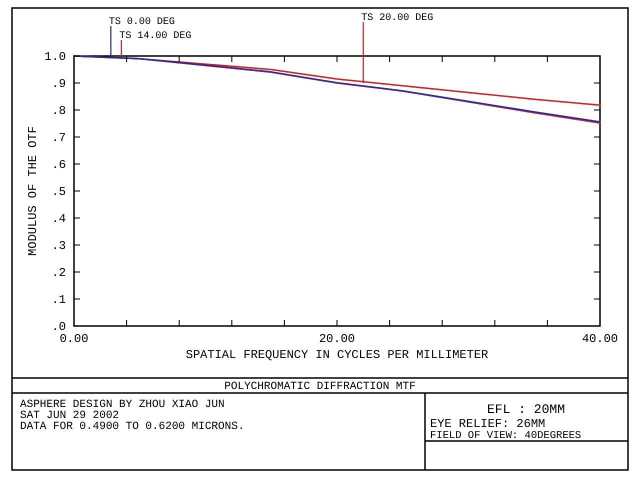 This screenshot has height=478, width=640. What do you see at coordinates (33, 191) in the screenshot?
I see `y-axis-title: MODULUS OF THE OTF` at bounding box center [33, 191].